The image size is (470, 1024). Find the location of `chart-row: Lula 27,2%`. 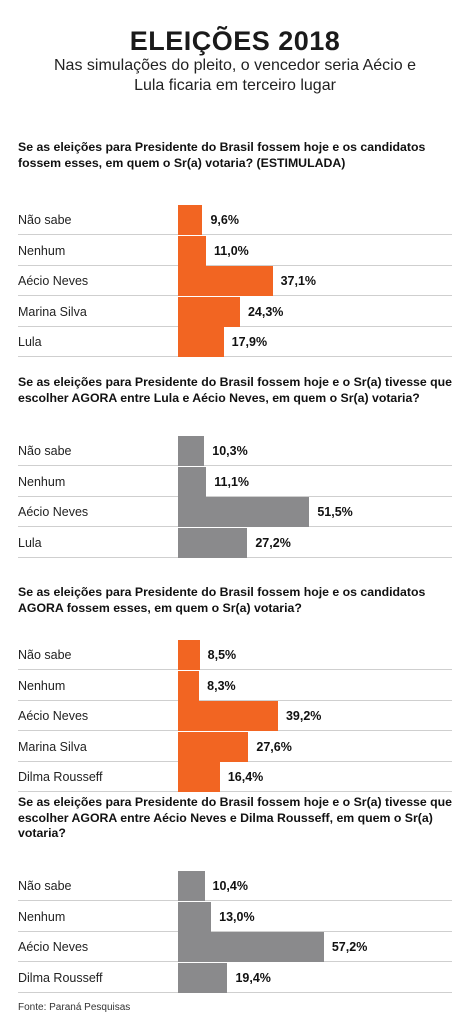

chart-row: Lula 27,2% is located at coordinates (235, 542).